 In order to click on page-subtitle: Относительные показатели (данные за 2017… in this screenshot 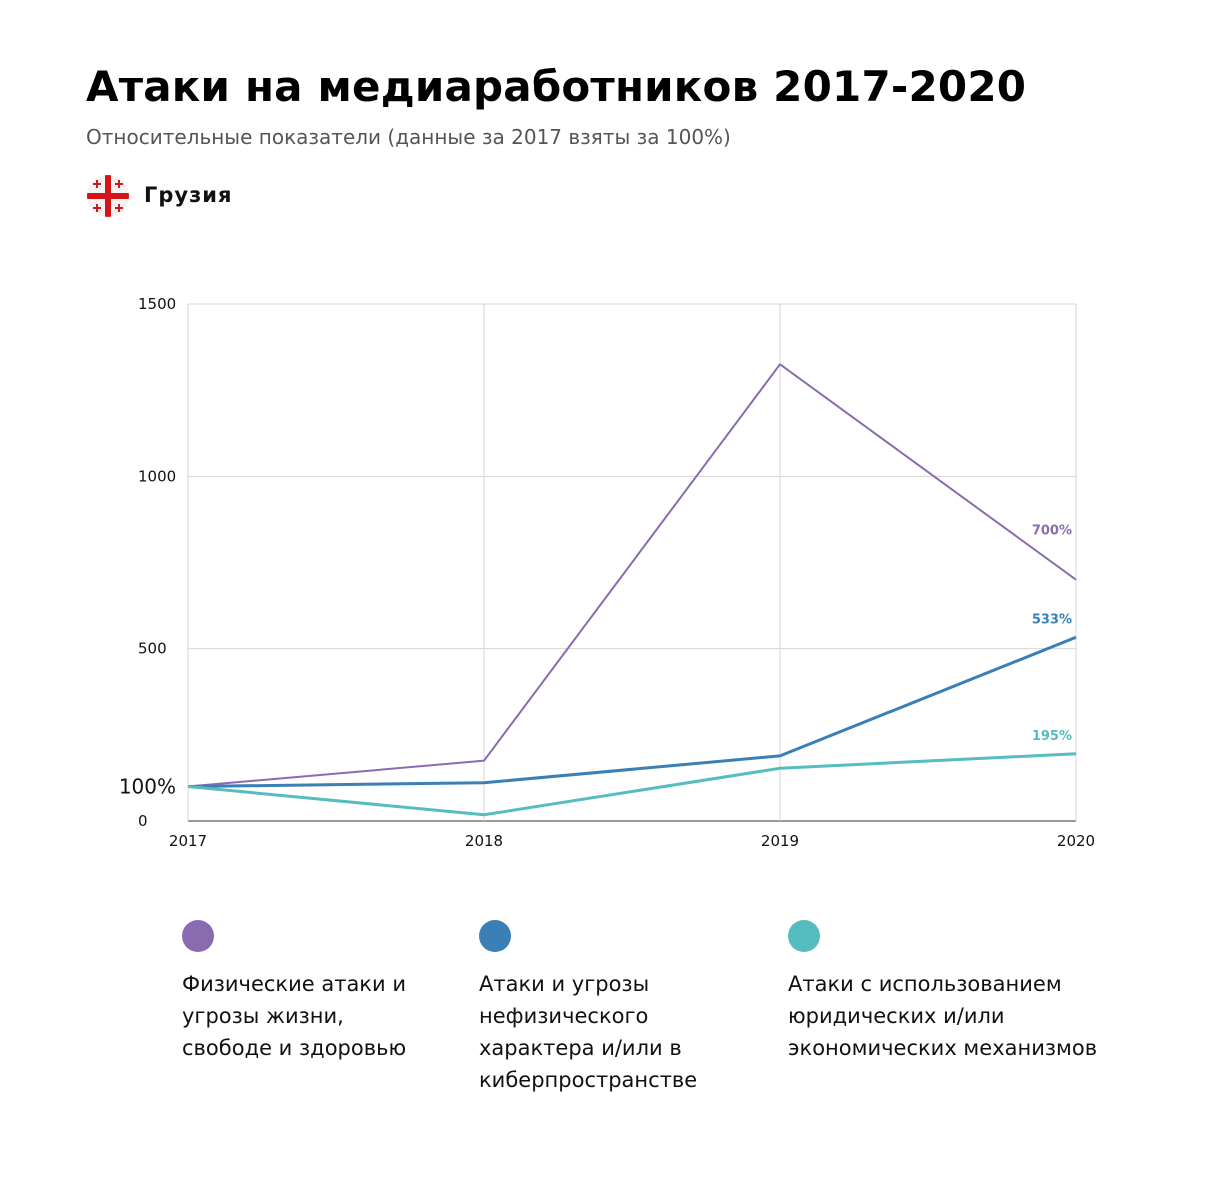, I will do `click(408, 137)`.